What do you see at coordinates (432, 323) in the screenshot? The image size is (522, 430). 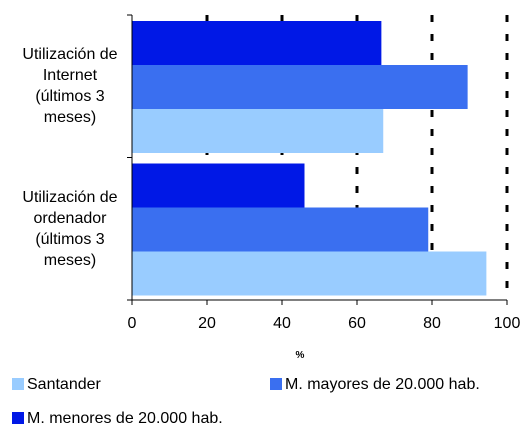 I see `x-tick-label: 80` at bounding box center [432, 323].